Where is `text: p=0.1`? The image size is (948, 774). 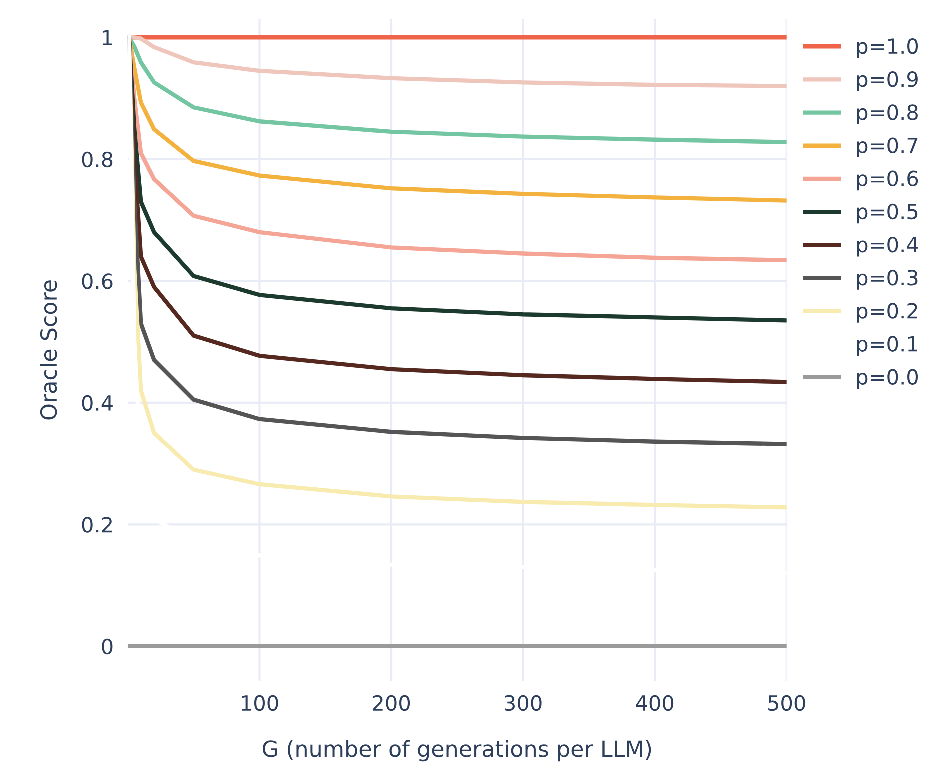 text: p=0.1 is located at coordinates (887, 346).